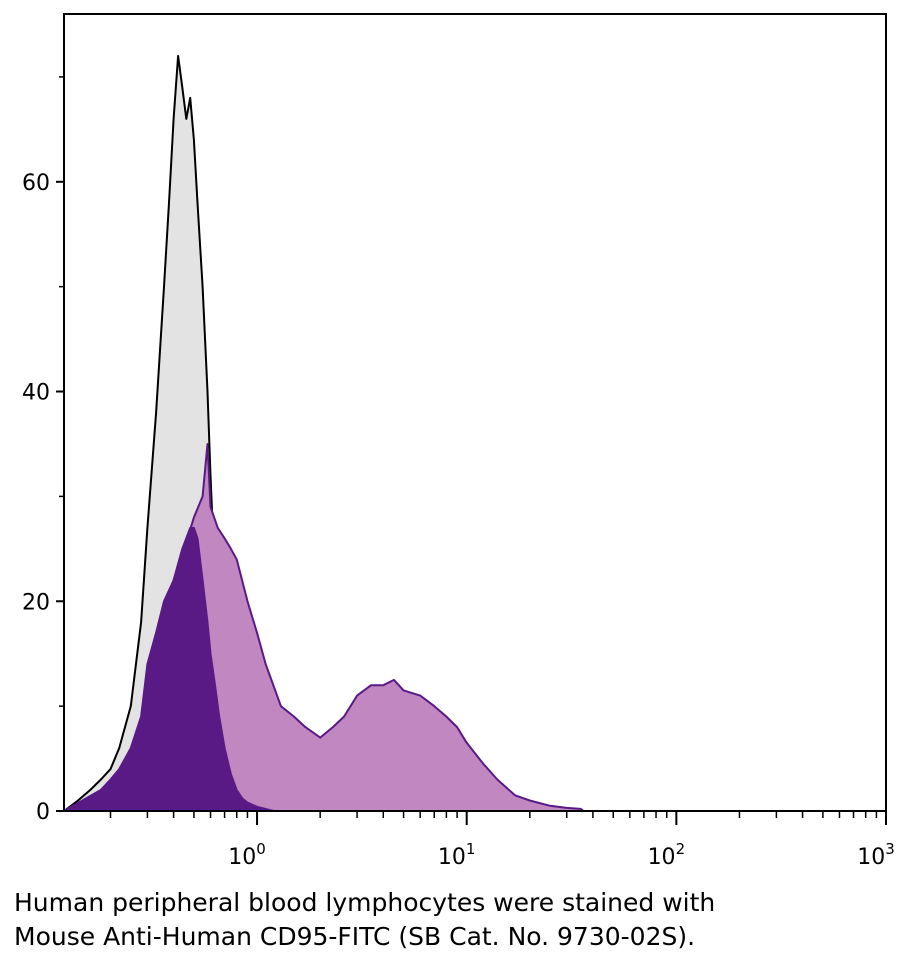  I want to click on y-tick-label: 0, so click(43, 812).